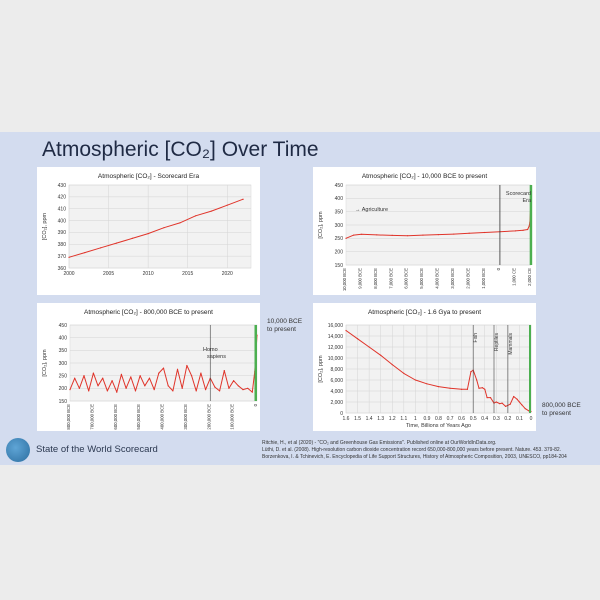 The image size is (600, 600). What do you see at coordinates (18, 450) in the screenshot?
I see `globe-icon` at bounding box center [18, 450].